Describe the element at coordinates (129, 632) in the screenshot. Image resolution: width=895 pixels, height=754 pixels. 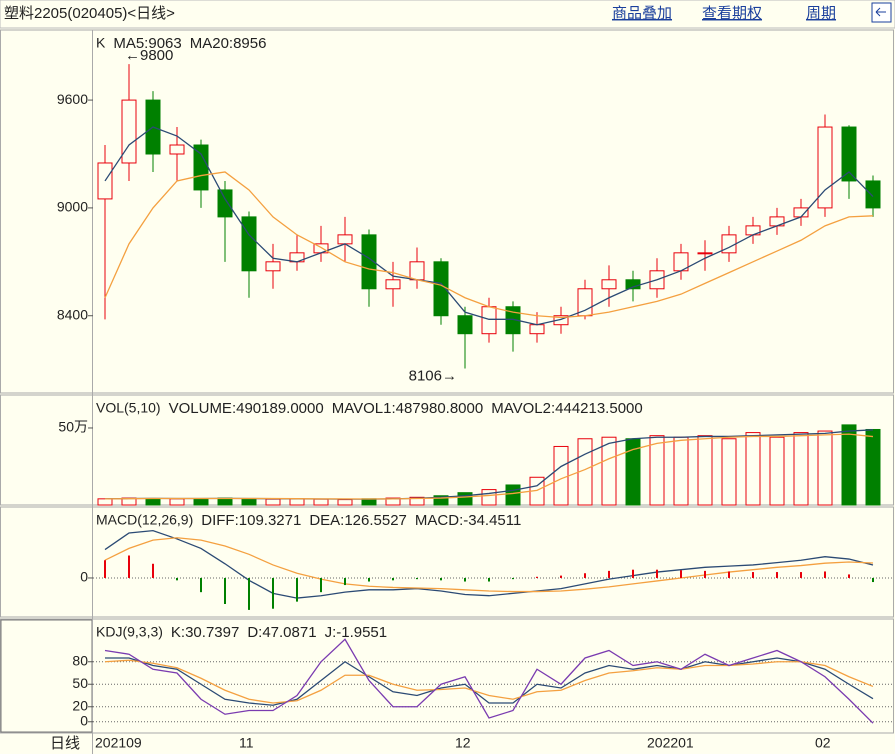
I see `panel-label: KDJ(9,3,3)` at that location.